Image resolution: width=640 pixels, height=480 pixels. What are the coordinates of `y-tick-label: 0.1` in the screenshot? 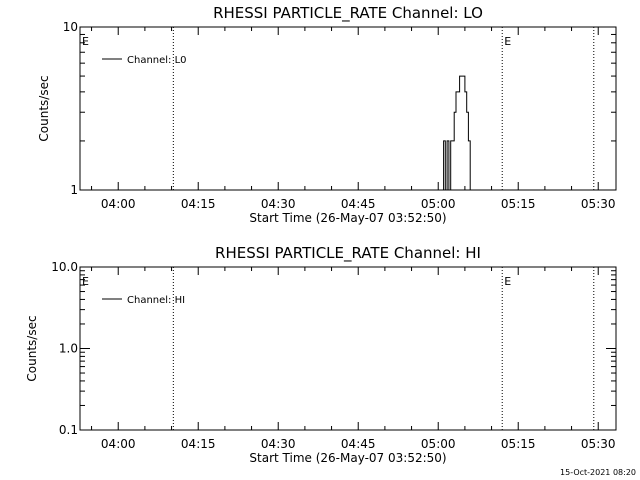 It's located at (68, 430).